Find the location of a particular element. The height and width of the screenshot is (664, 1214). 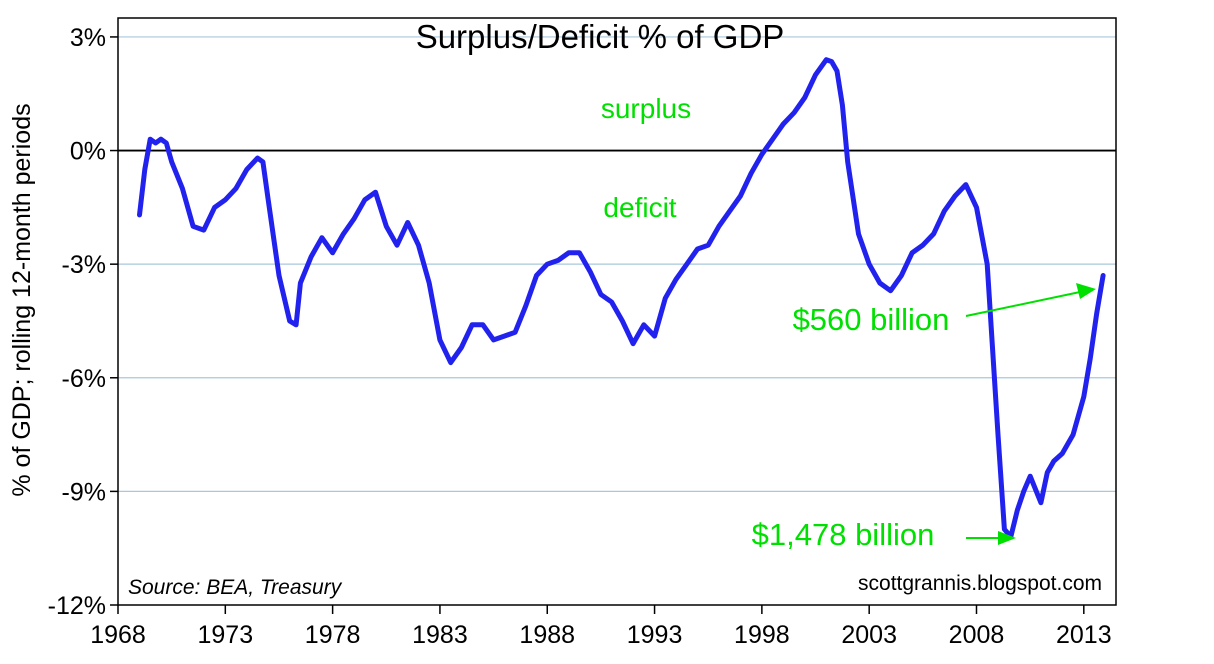

y-tick-label: -9% is located at coordinates (84, 492).